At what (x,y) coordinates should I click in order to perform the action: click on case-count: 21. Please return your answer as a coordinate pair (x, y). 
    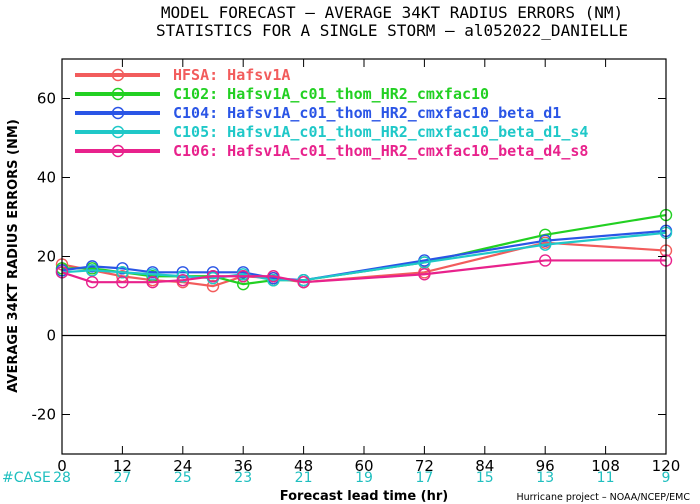
    Looking at the image, I should click on (304, 478).